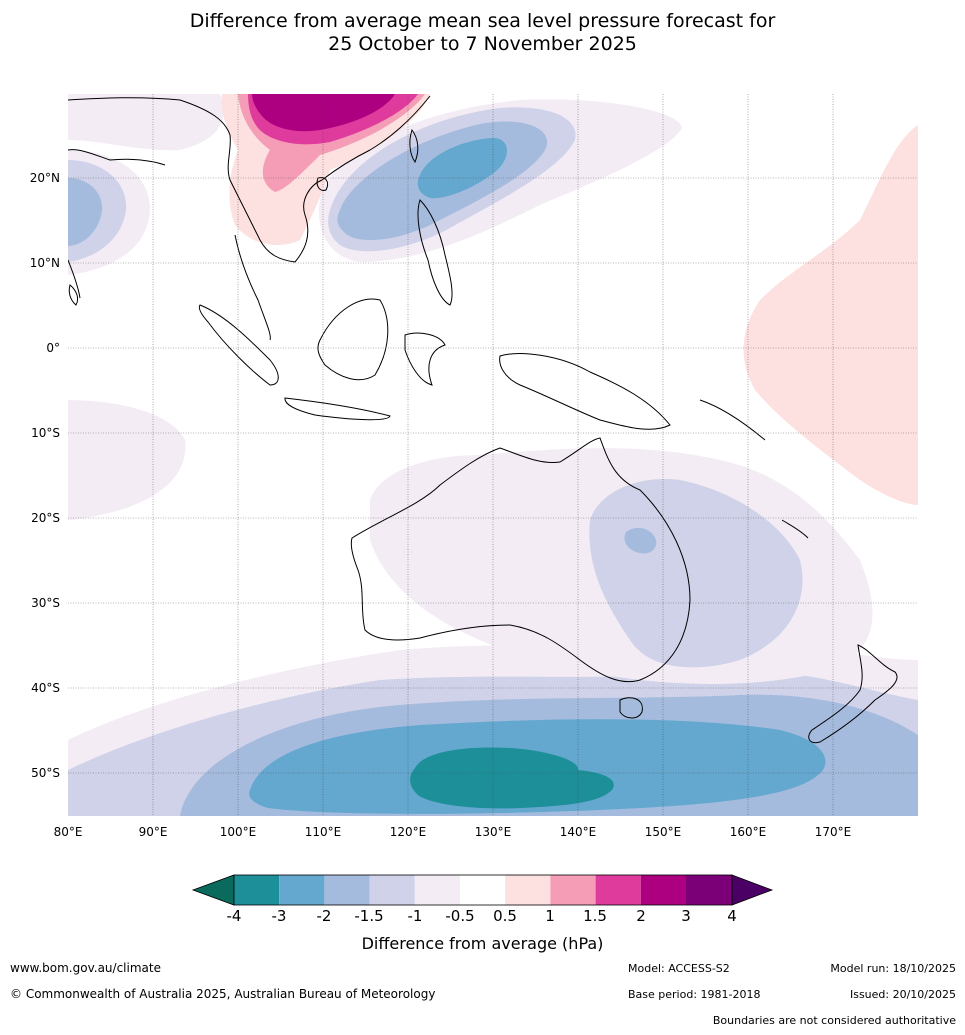 This screenshot has height=1035, width=965. What do you see at coordinates (85, 212) in the screenshot?
I see `anomaly-west-minus-1.5` at bounding box center [85, 212].